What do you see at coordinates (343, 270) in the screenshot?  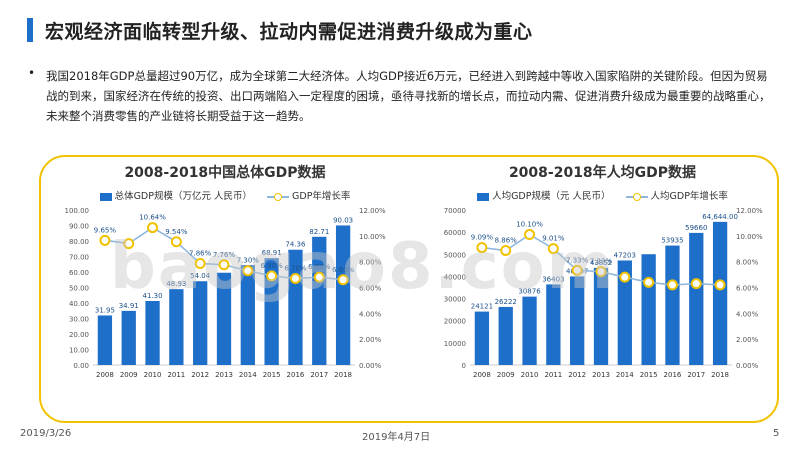 I see `growth-rate-label: 6.60%` at bounding box center [343, 270].